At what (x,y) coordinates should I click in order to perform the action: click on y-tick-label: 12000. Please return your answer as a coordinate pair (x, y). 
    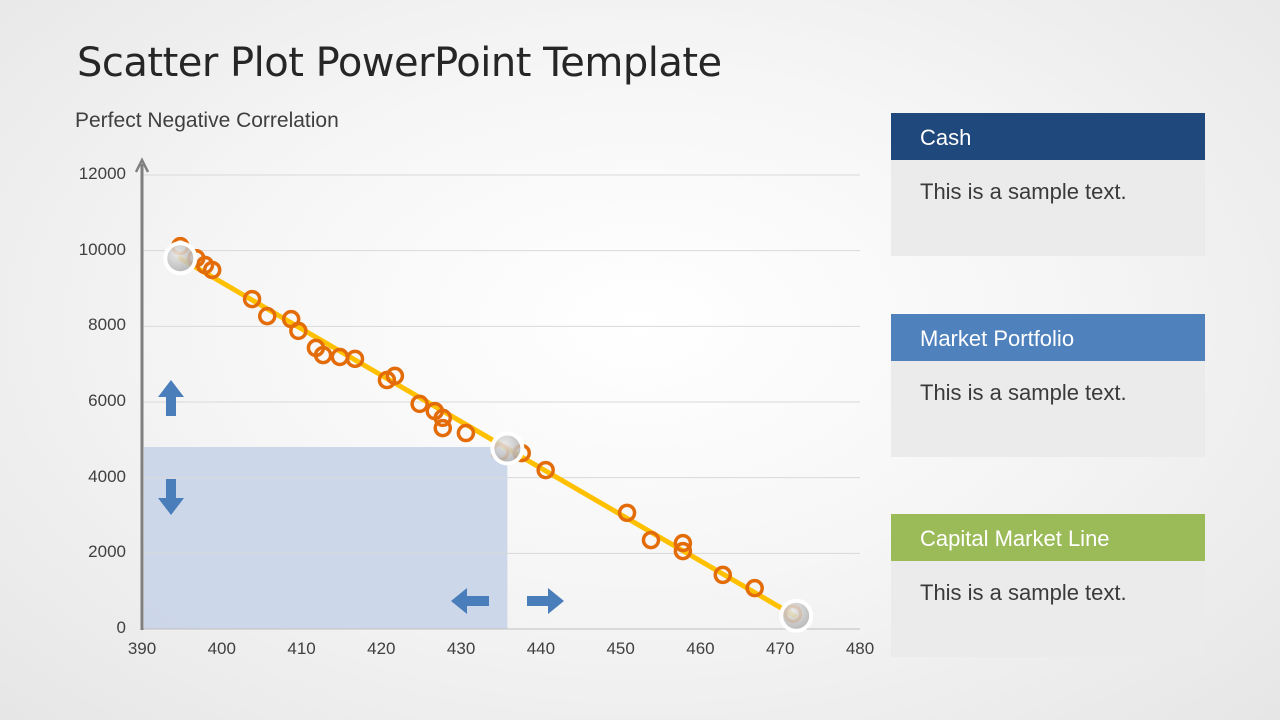
    Looking at the image, I should click on (102, 173).